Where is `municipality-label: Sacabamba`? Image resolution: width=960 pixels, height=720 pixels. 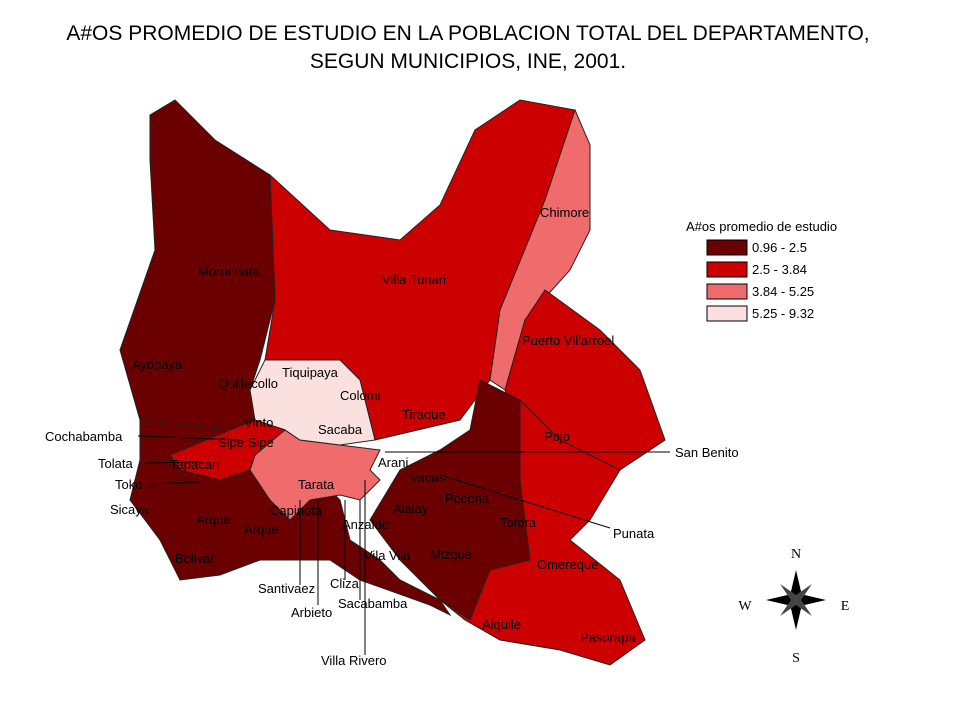 municipality-label: Sacabamba is located at coordinates (373, 603).